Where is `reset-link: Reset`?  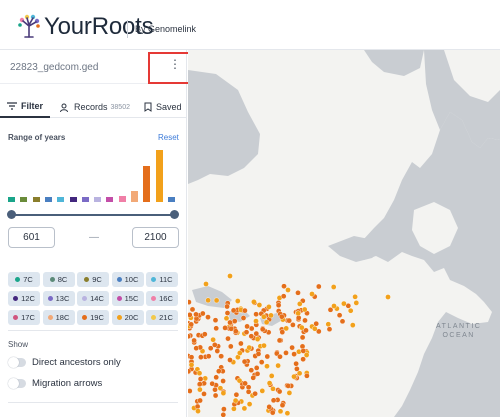
reset-link: Reset is located at coordinates (168, 137).